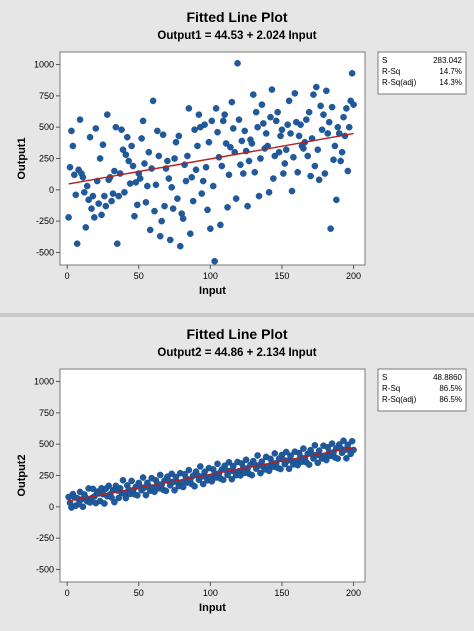 This screenshot has height=631, width=474. I want to click on y-tick-label: 0, so click(51, 507).